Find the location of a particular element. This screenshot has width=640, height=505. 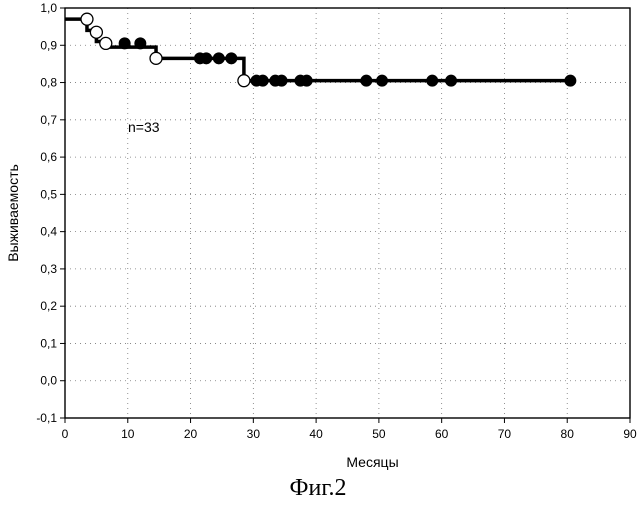

y-tick-label: 0,0 is located at coordinates (48, 381).